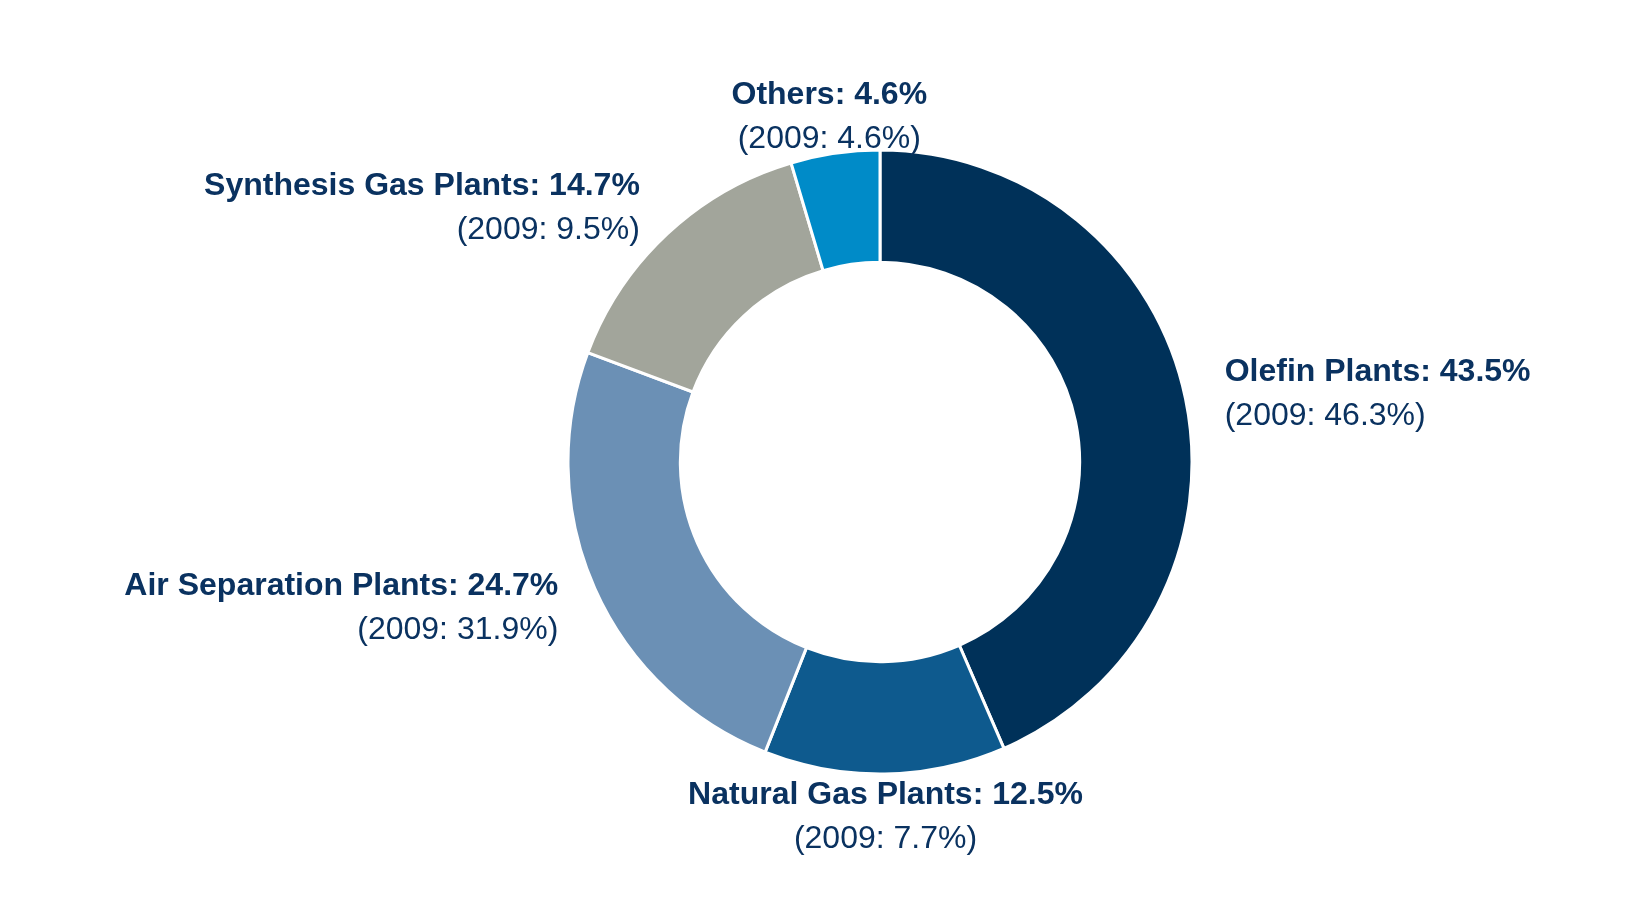  What do you see at coordinates (829, 136) in the screenshot?
I see `text: (2009: 4.6%)` at bounding box center [829, 136].